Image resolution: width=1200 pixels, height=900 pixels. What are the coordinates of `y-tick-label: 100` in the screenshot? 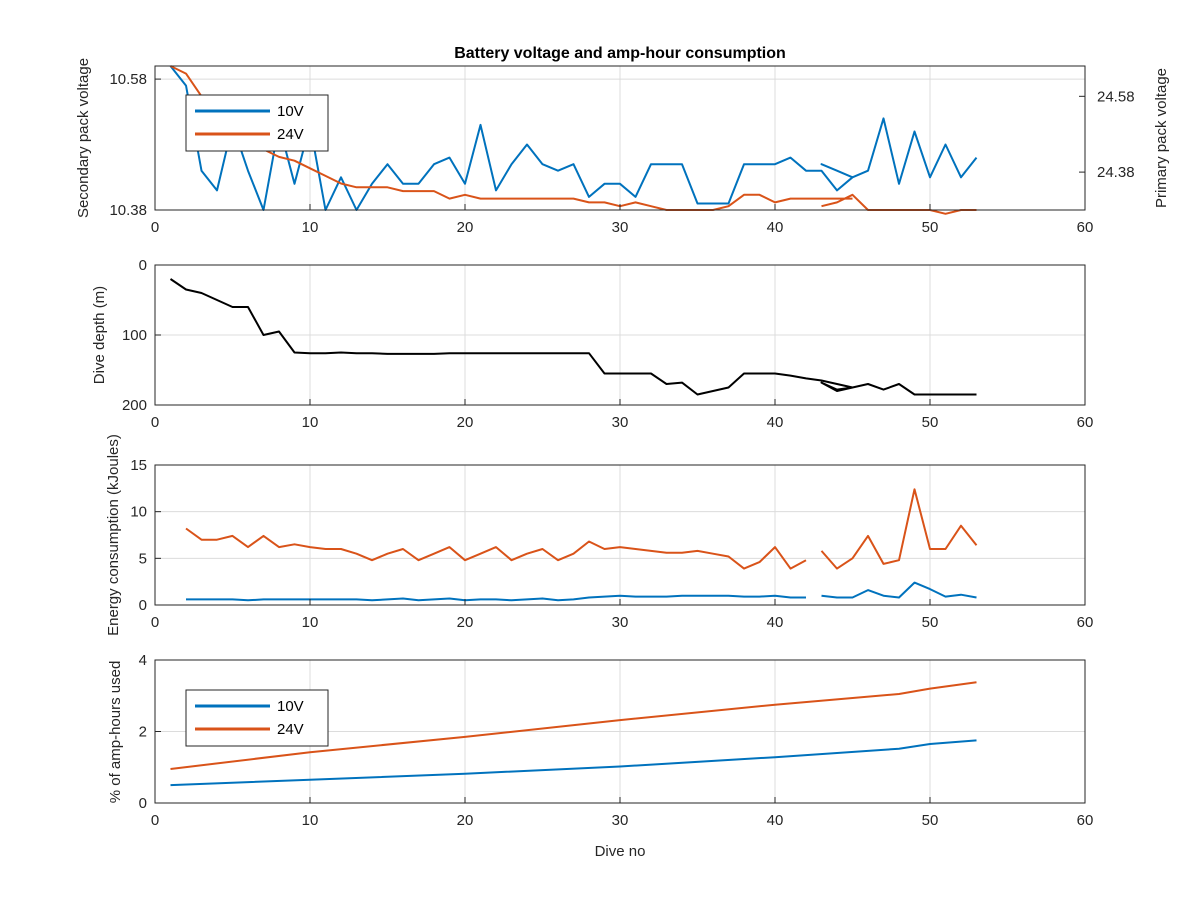 It's located at (134, 335).